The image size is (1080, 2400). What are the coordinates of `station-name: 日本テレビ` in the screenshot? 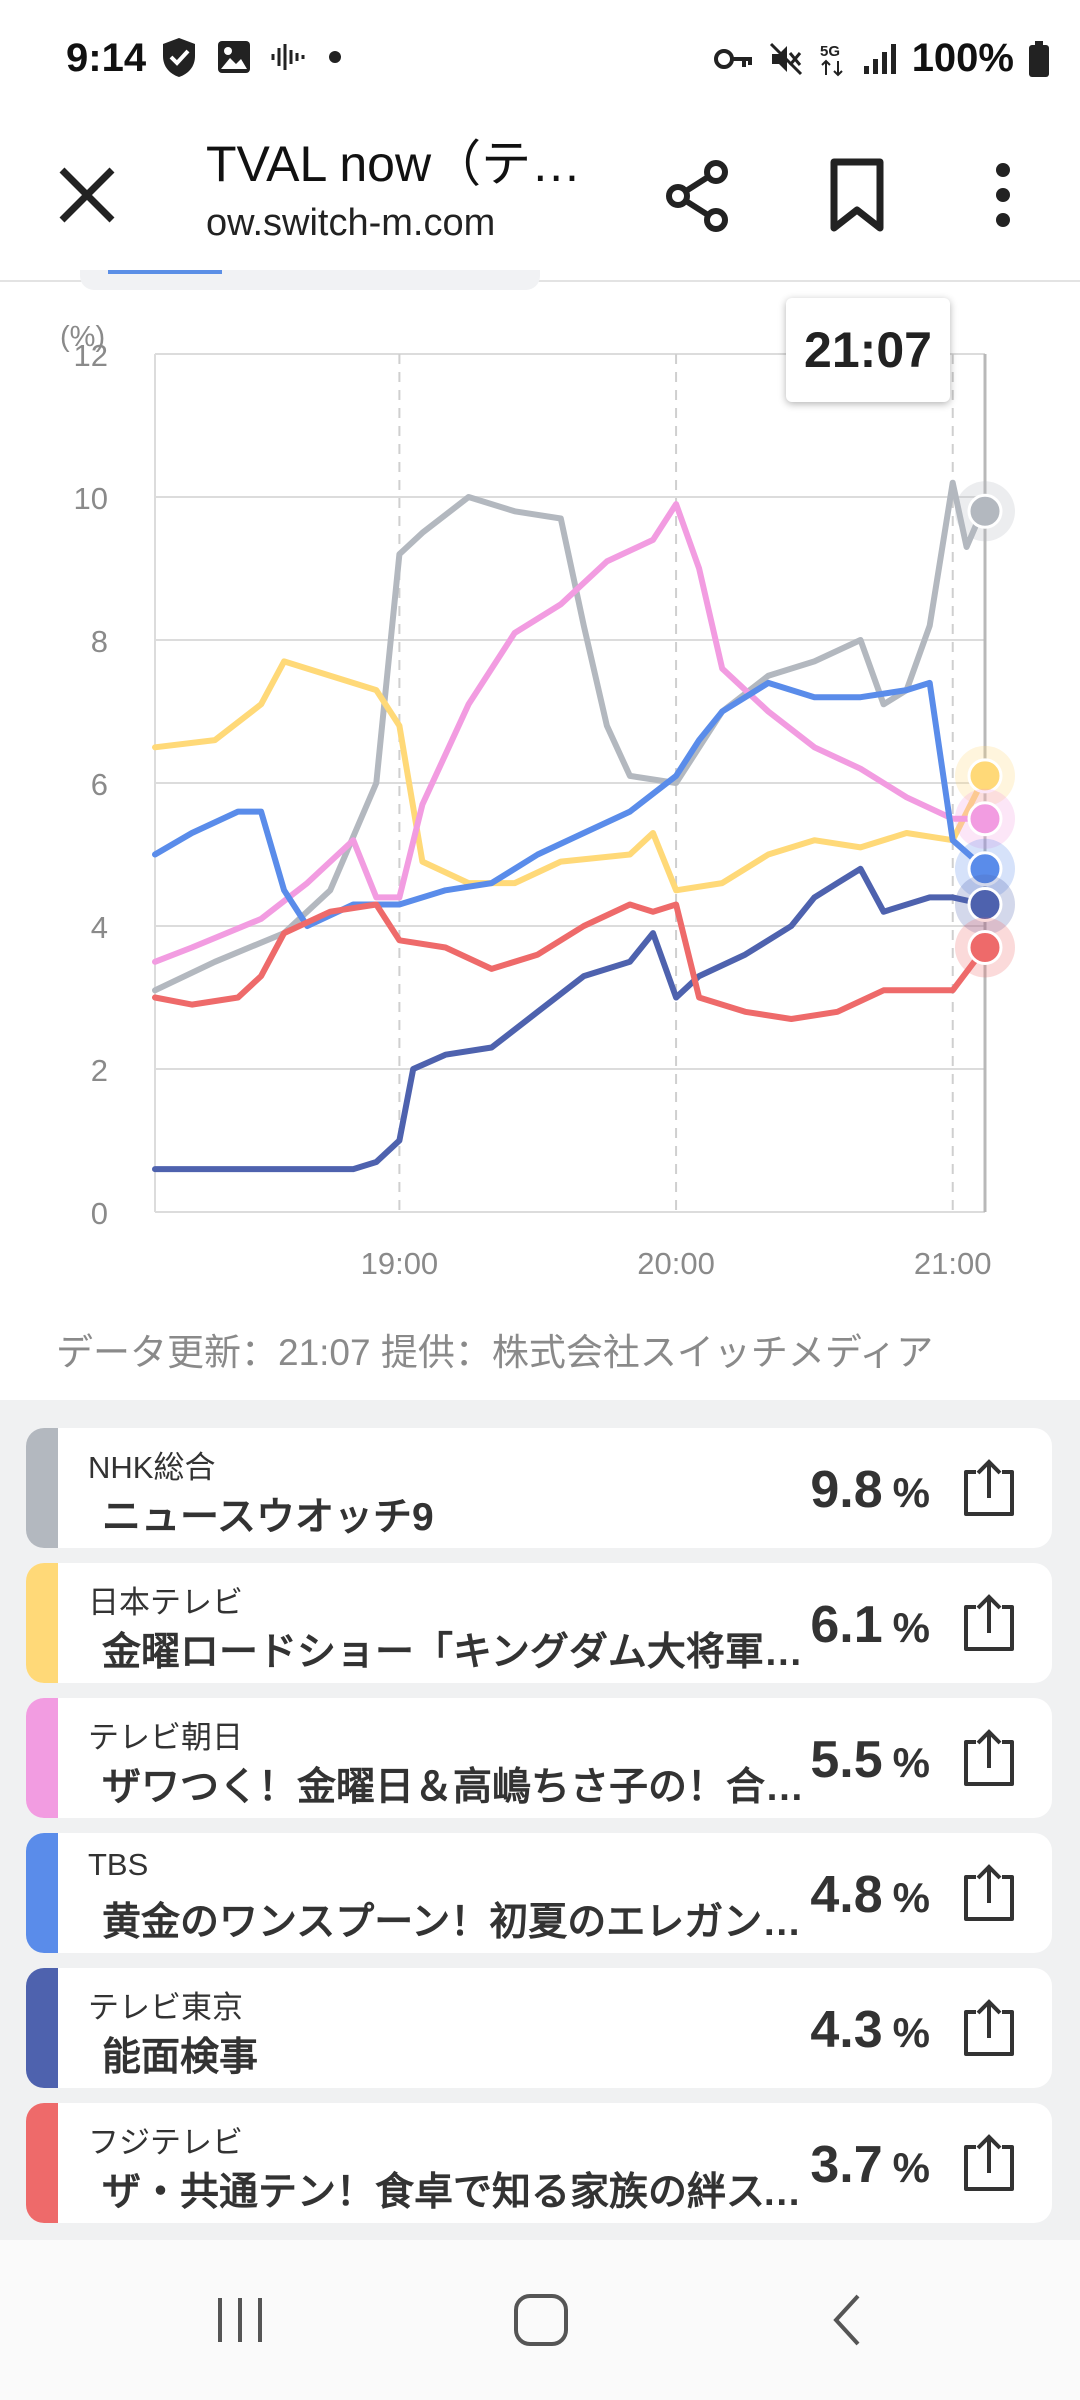 It's located at (165, 1602).